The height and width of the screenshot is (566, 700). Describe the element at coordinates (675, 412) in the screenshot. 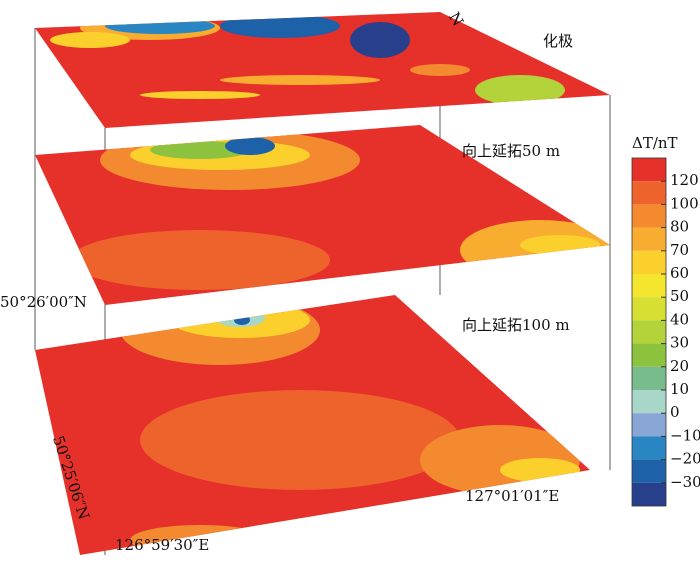

I see `colorbar-tick-label: 0` at that location.